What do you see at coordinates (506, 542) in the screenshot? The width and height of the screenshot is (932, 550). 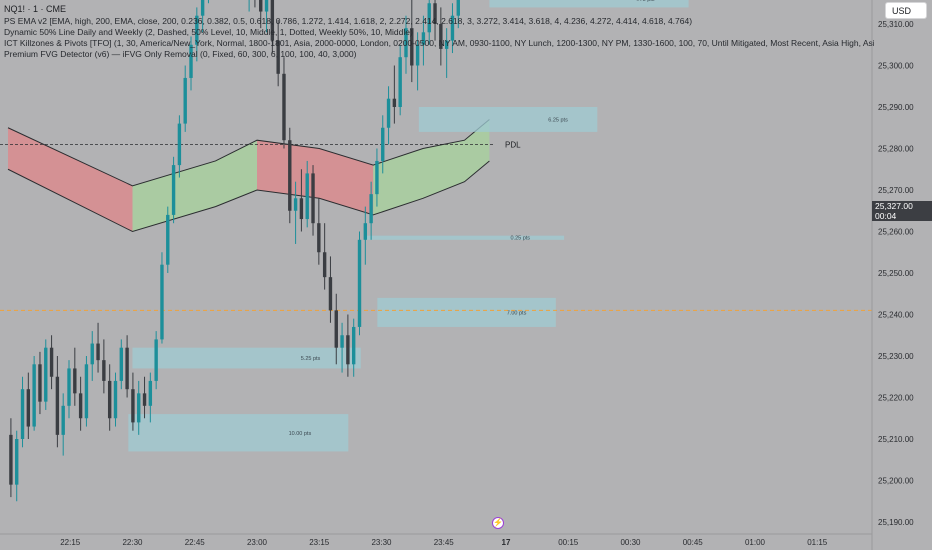 I see `time-tick-label: 17` at bounding box center [506, 542].